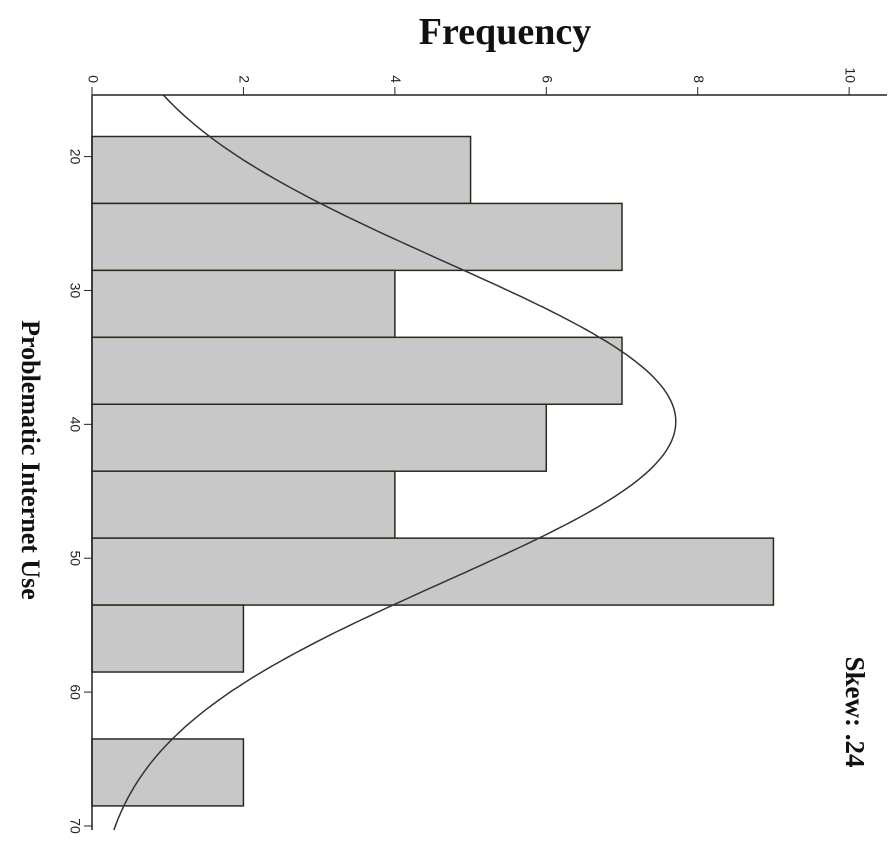 The image size is (890, 841). I want to click on y-tick-label: 10, so click(850, 75).